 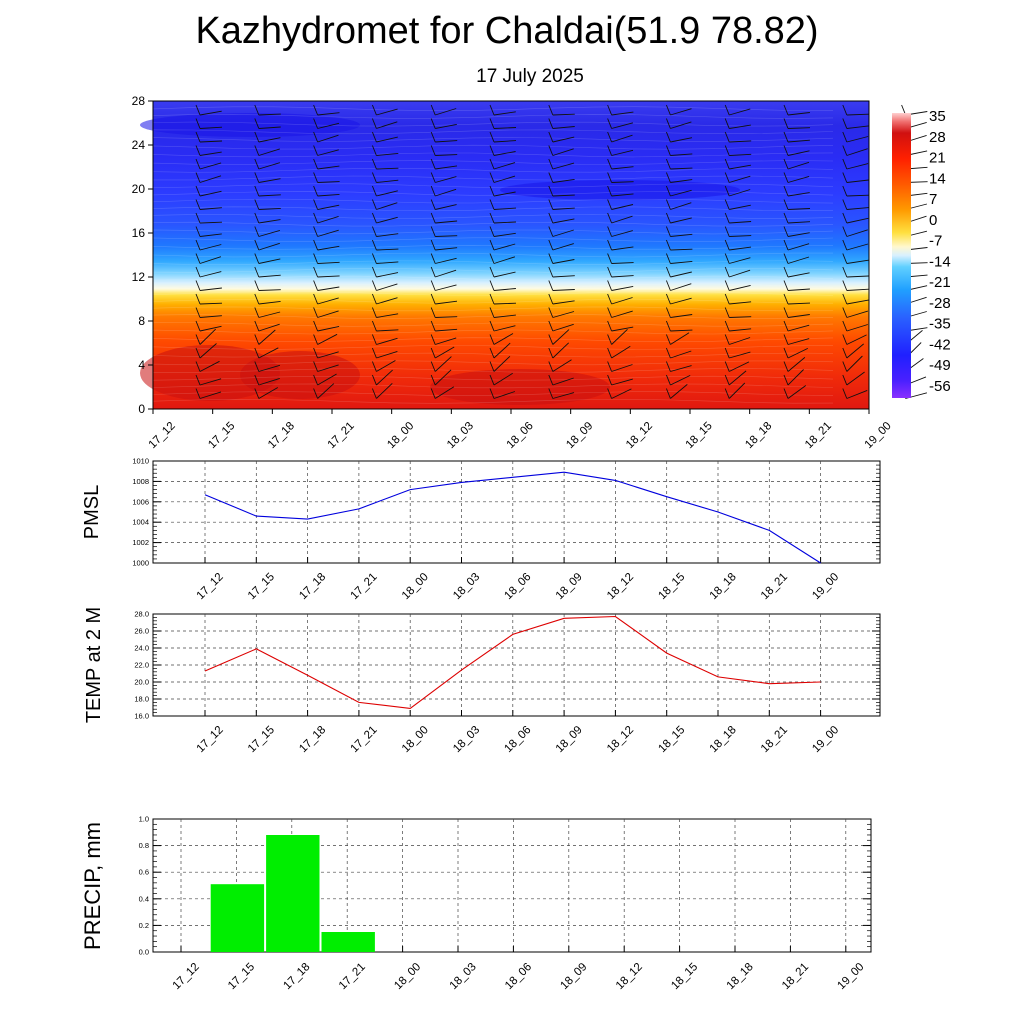 What do you see at coordinates (758, 435) in the screenshot?
I see `heatmap-x-tick-label: 18_18` at bounding box center [758, 435].